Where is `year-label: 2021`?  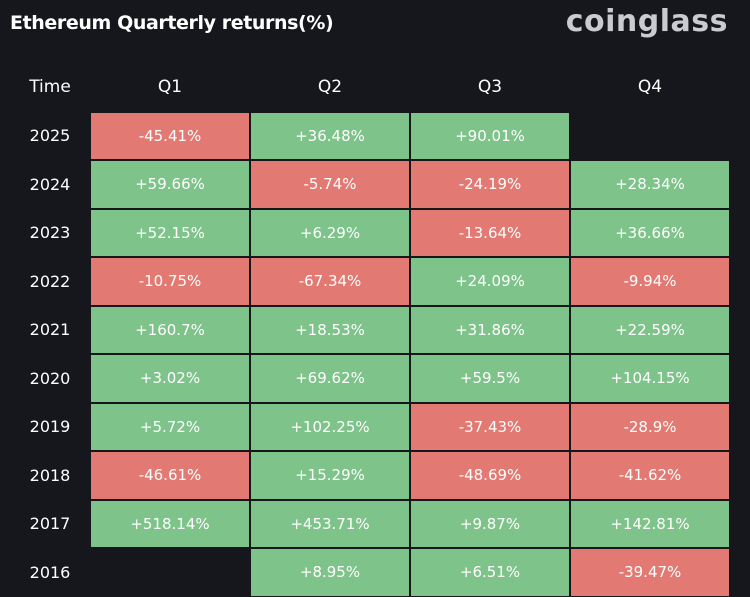
year-label: 2021 is located at coordinates (50, 330).